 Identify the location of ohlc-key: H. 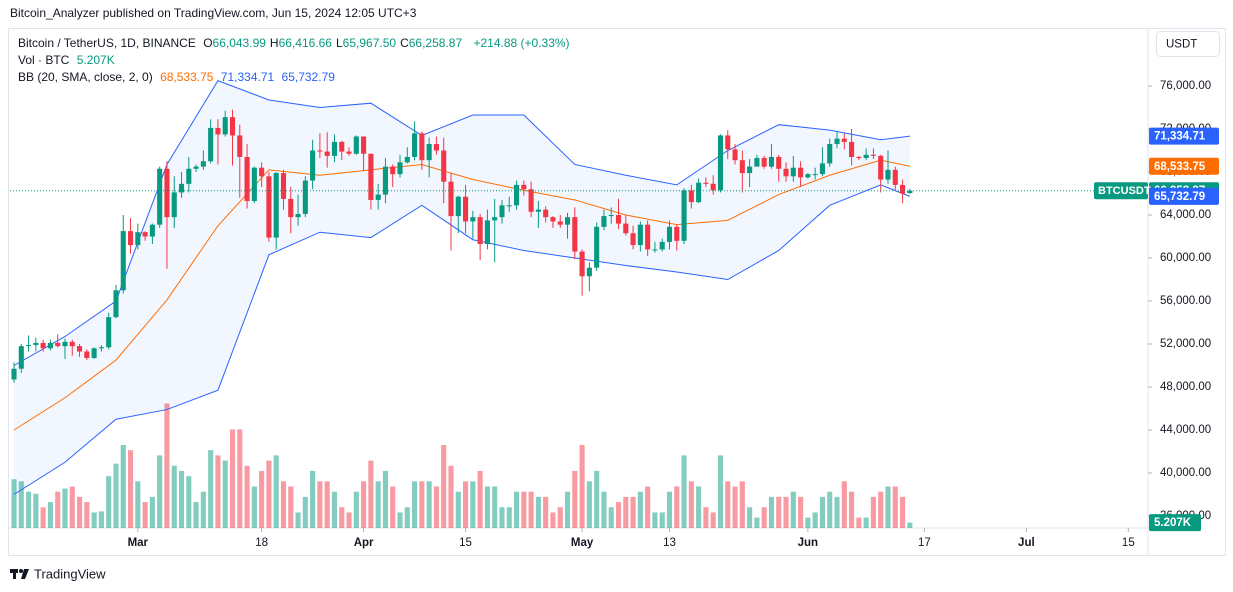
(274, 43).